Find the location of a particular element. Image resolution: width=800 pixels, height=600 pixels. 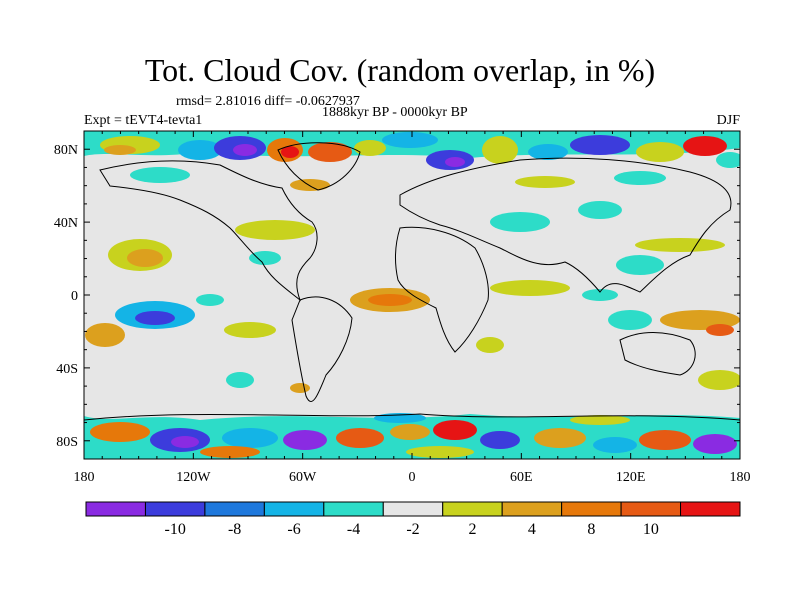

colorbar-label: -8 is located at coordinates (234, 529).